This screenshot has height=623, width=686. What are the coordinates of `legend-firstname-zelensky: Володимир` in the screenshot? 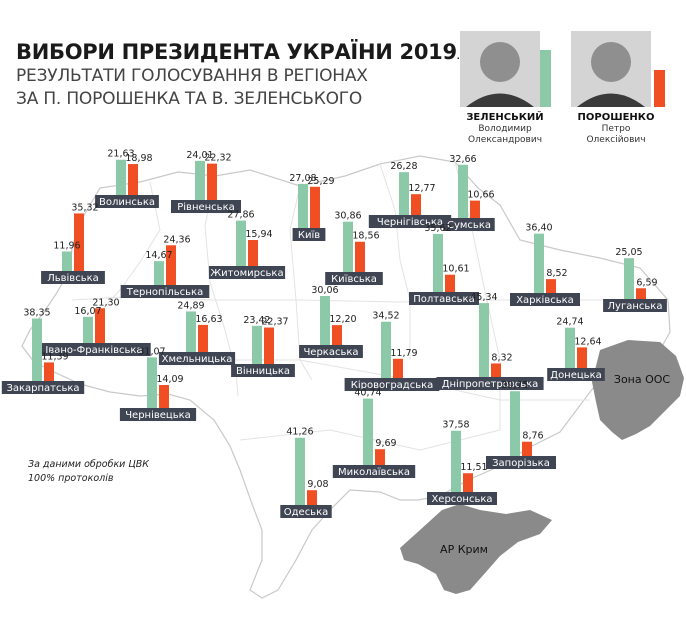 It's located at (505, 129).